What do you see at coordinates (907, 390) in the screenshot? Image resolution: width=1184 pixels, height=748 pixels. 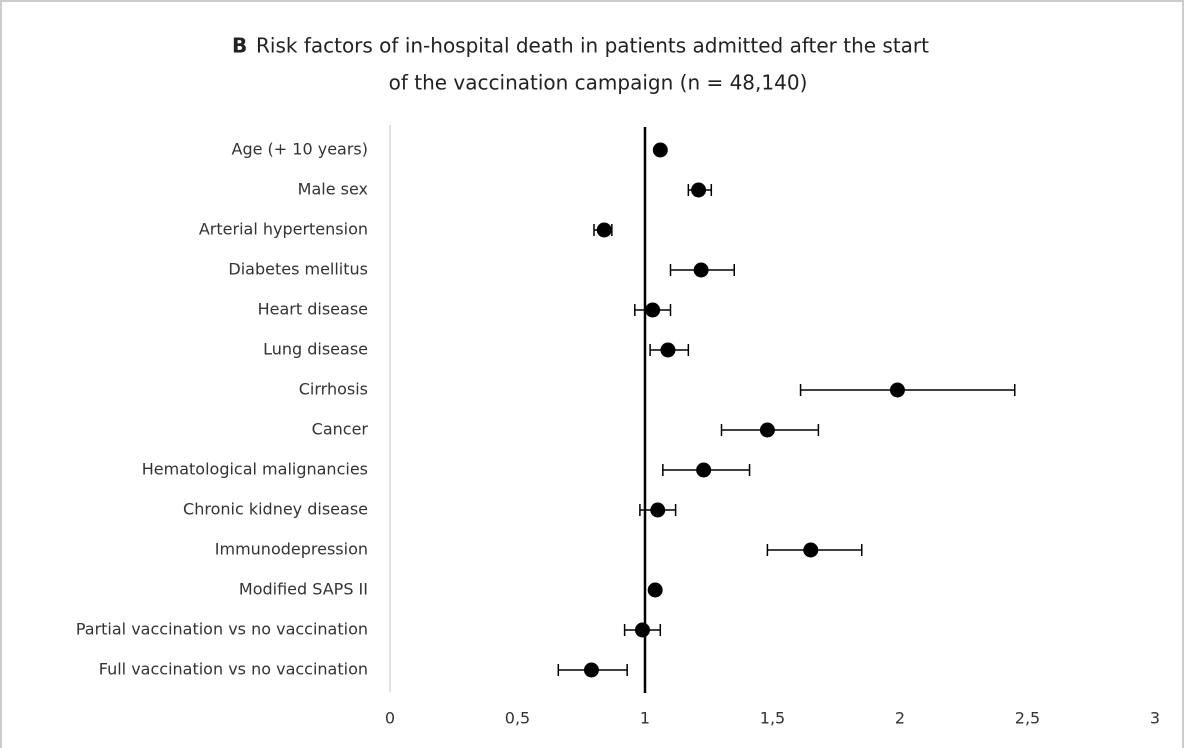 I see `error-bar` at bounding box center [907, 390].